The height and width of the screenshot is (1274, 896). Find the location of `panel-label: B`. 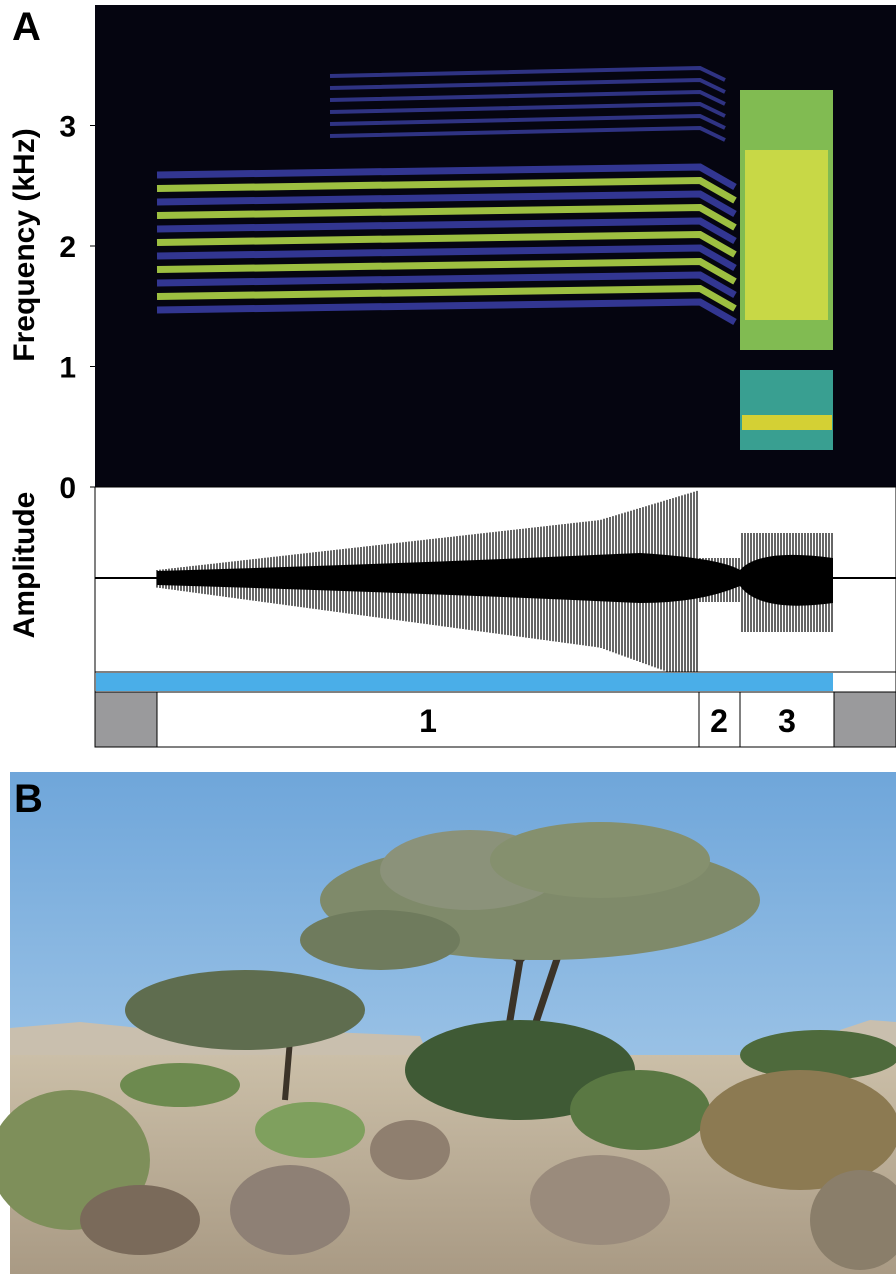

panel-label: B is located at coordinates (28, 799).